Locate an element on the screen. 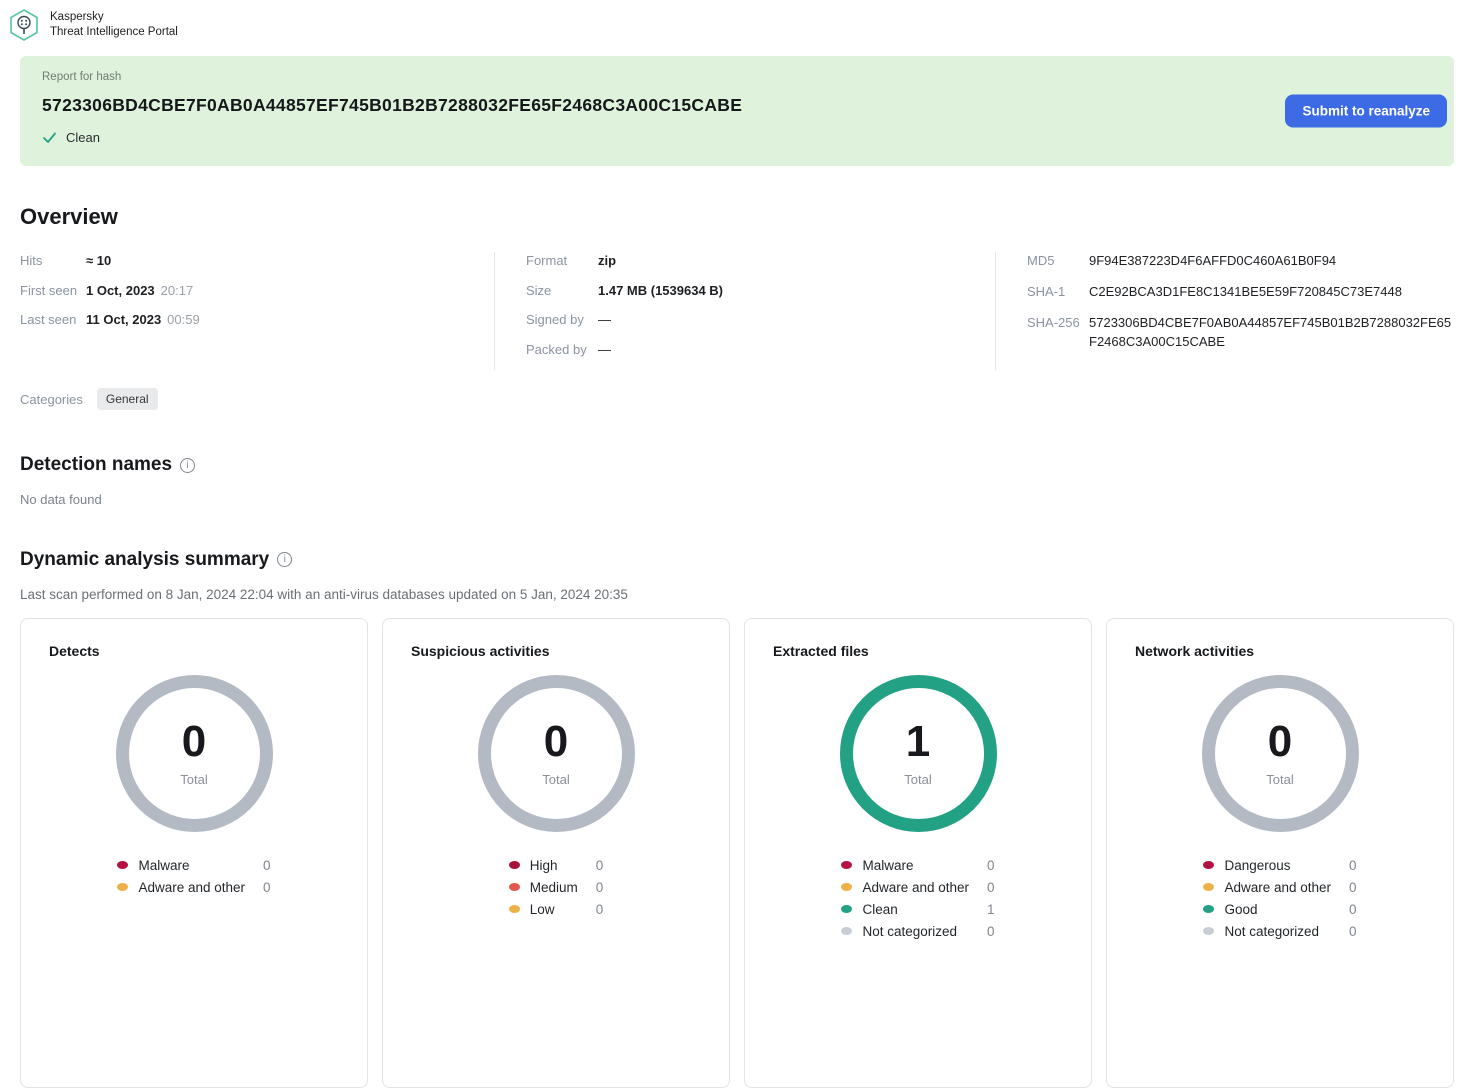 The height and width of the screenshot is (1088, 1474). overview-row-signed-by: Signed by — is located at coordinates (760, 320).